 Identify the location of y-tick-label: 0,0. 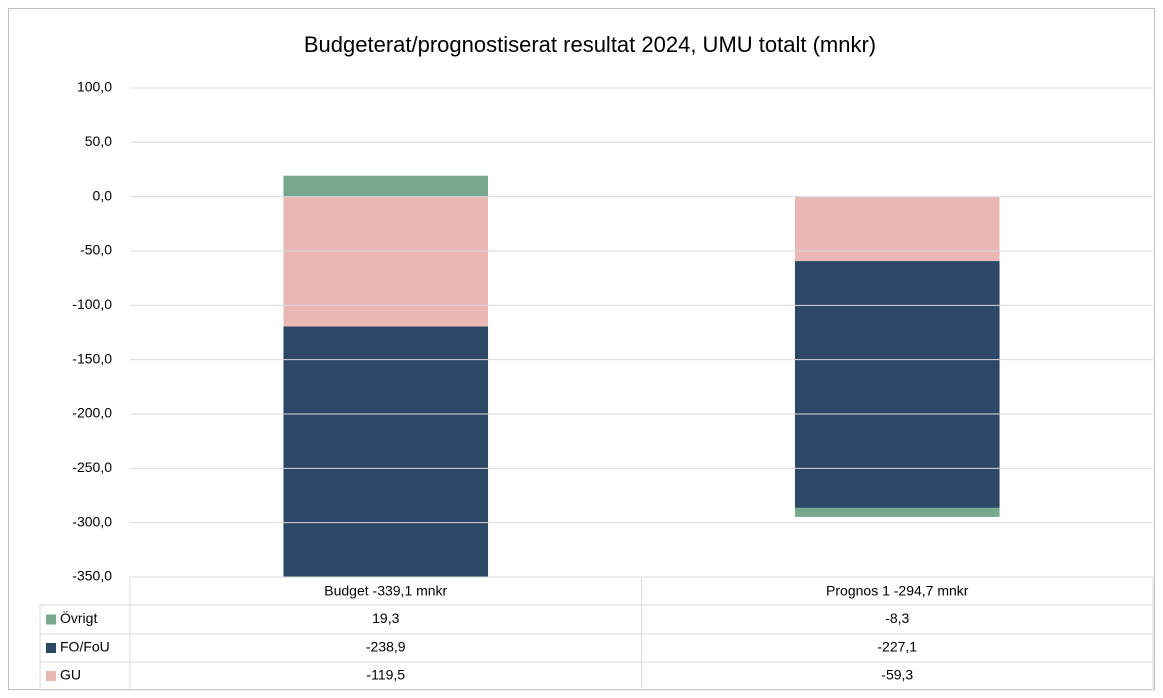
(103, 195).